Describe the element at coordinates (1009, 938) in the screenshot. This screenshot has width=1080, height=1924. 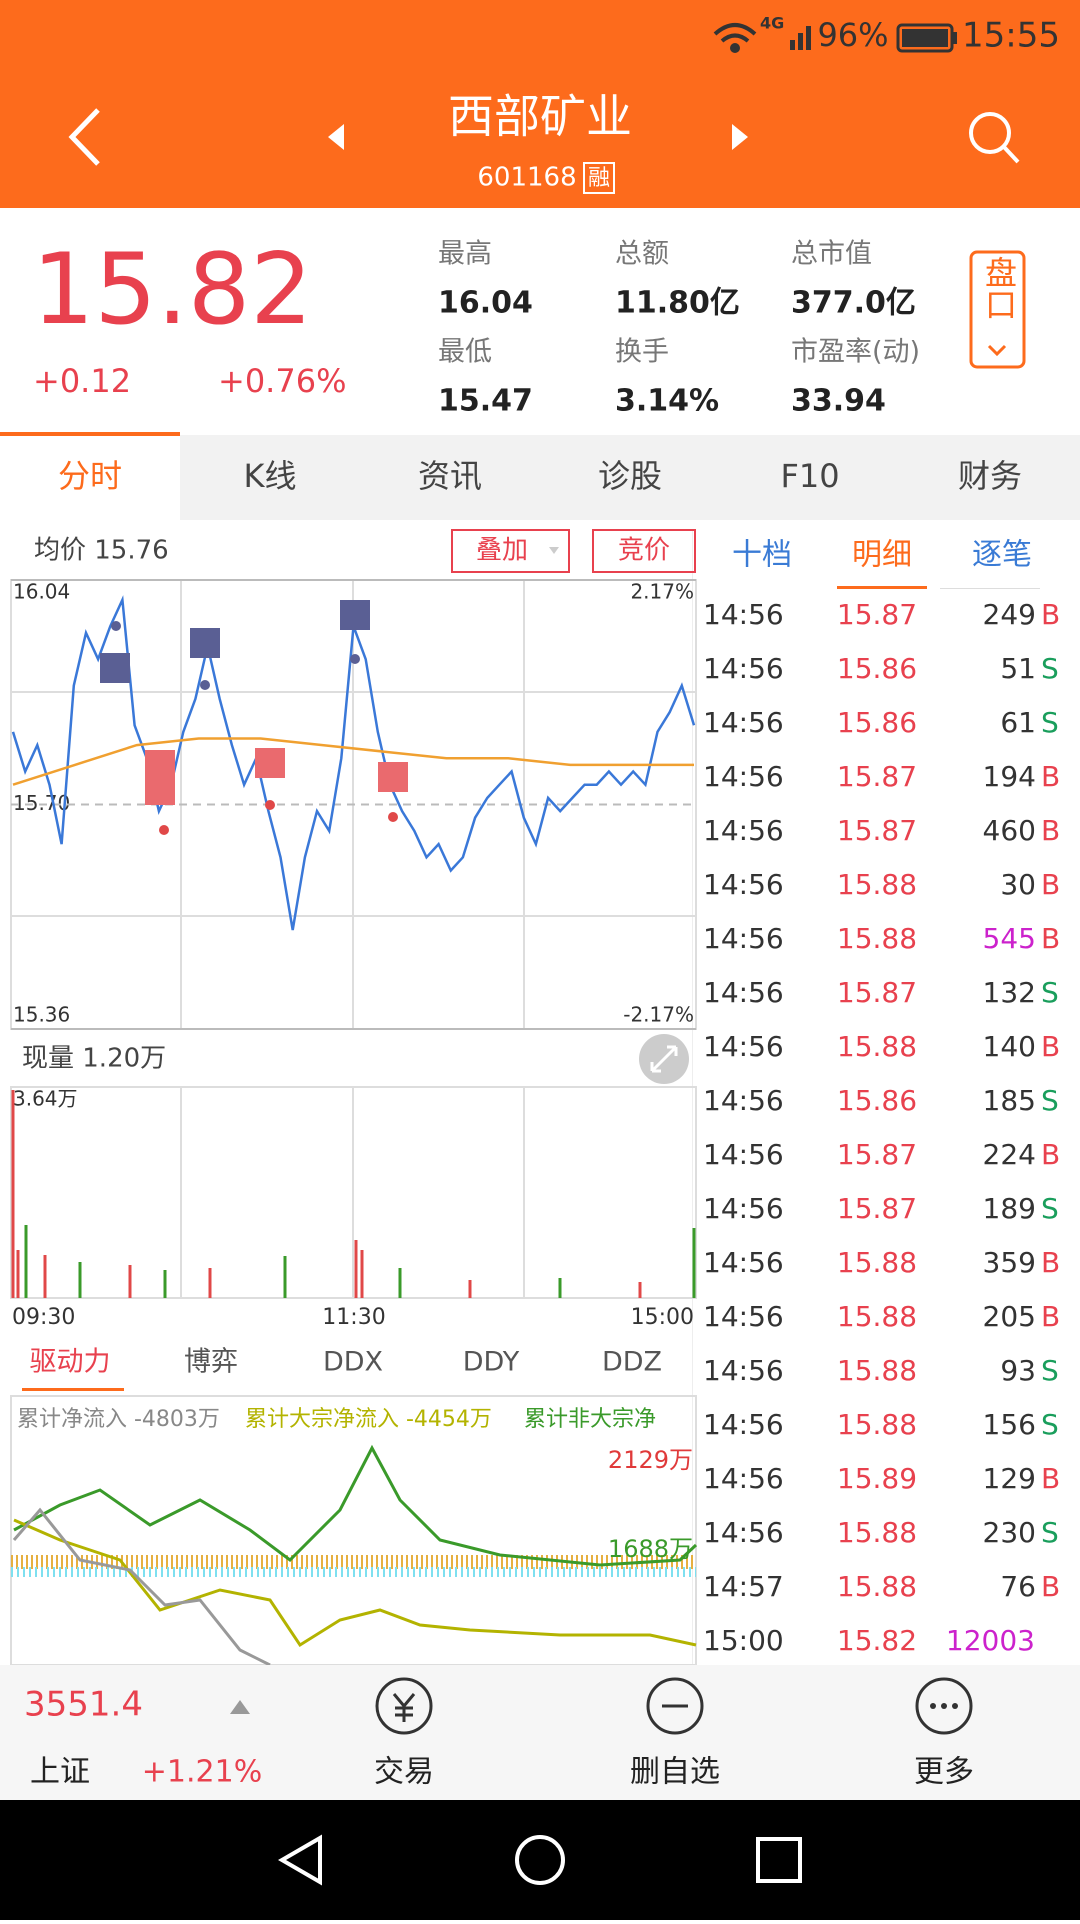
I see `trade-volume: 545` at that location.